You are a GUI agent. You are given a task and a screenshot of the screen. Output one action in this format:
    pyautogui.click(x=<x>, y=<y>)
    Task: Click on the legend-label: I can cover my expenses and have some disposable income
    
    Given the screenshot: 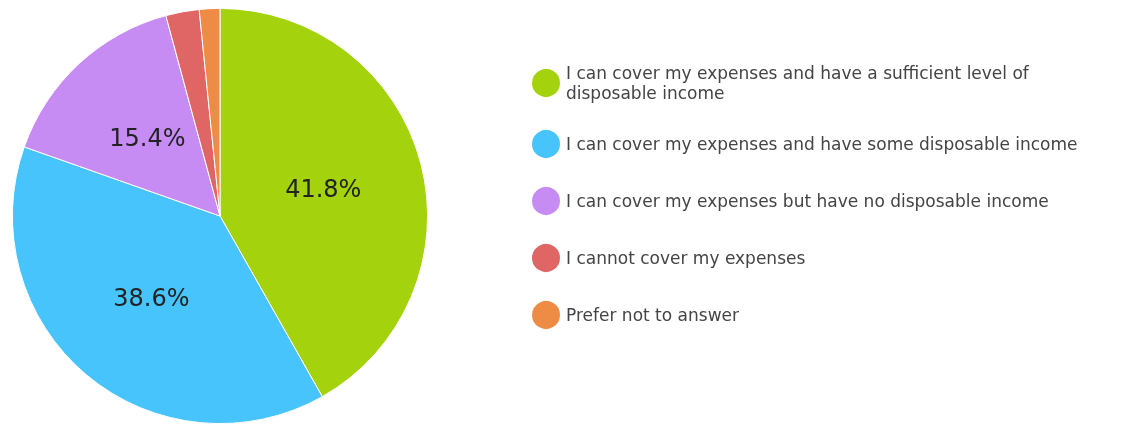 What is the action you would take?
    pyautogui.click(x=822, y=144)
    